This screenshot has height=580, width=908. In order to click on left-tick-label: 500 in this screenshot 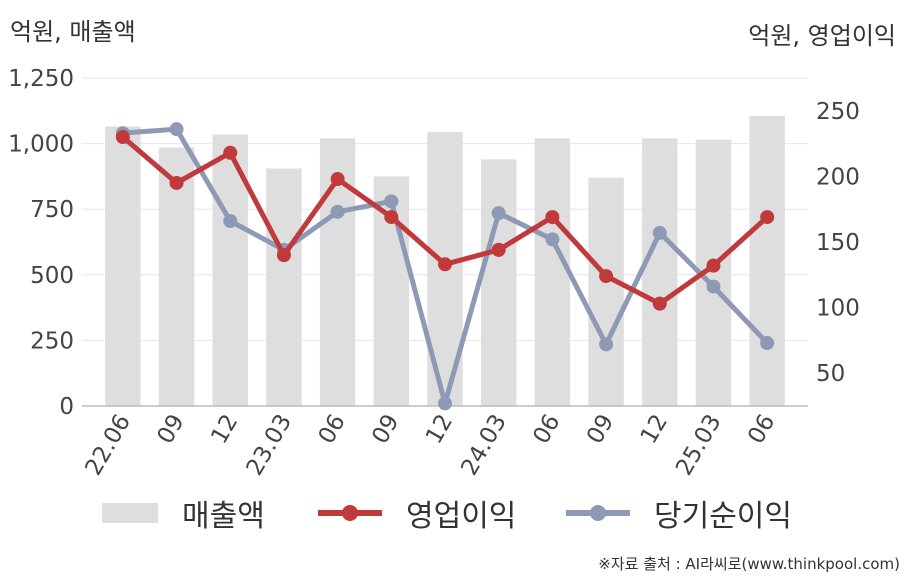, I will do `click(52, 276)`.